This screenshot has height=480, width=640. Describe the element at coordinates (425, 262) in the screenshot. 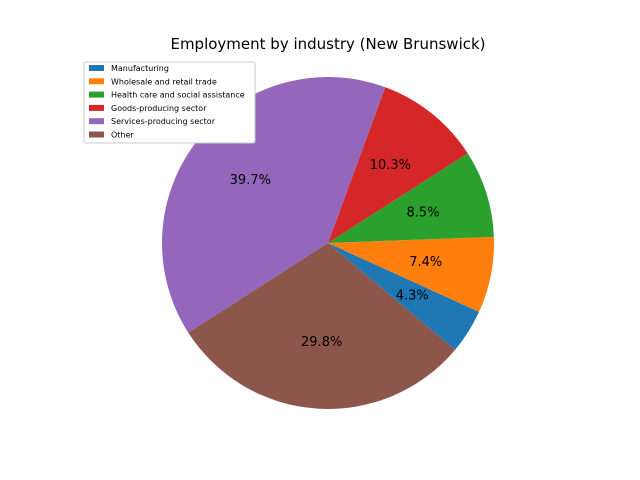

I see `slice-percent-label: 7.4%` at that location.